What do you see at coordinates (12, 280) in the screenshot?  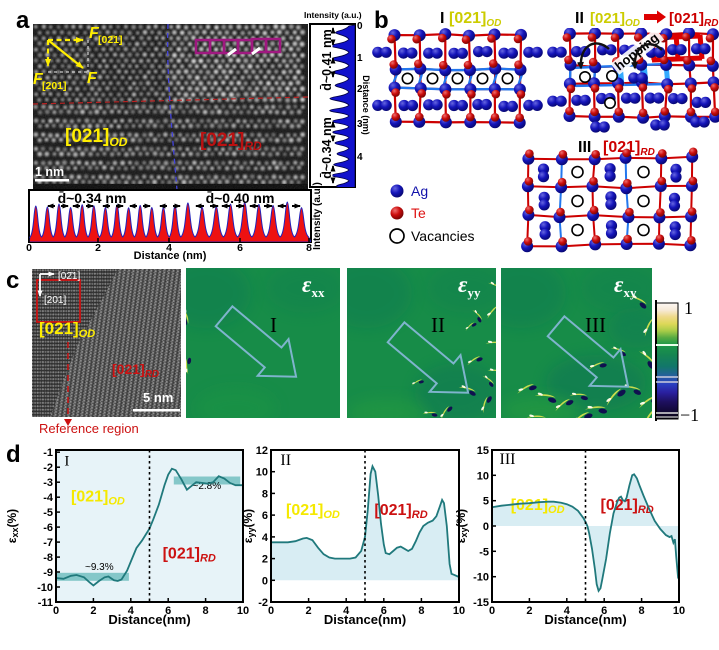 I see `svg-text: c` at bounding box center [12, 280].